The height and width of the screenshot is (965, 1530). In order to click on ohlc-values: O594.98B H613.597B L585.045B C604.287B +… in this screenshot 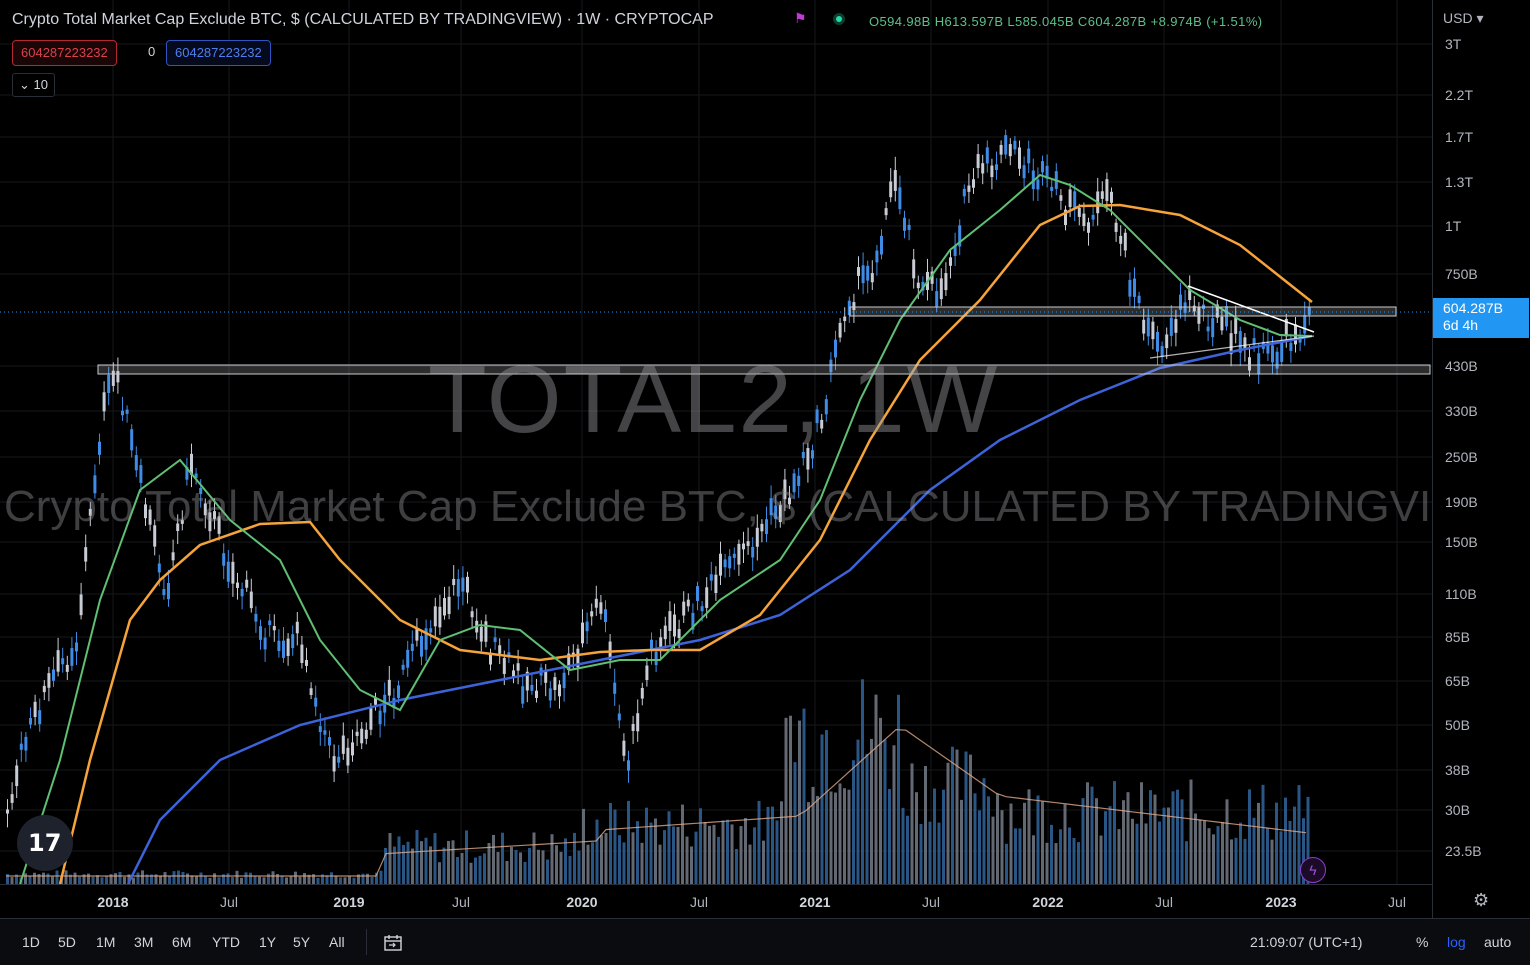, I will do `click(1066, 21)`.